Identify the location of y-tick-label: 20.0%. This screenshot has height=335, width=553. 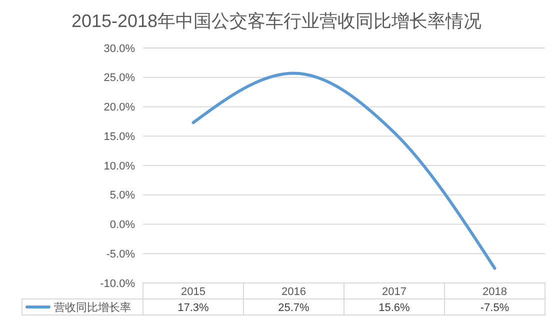
(120, 108).